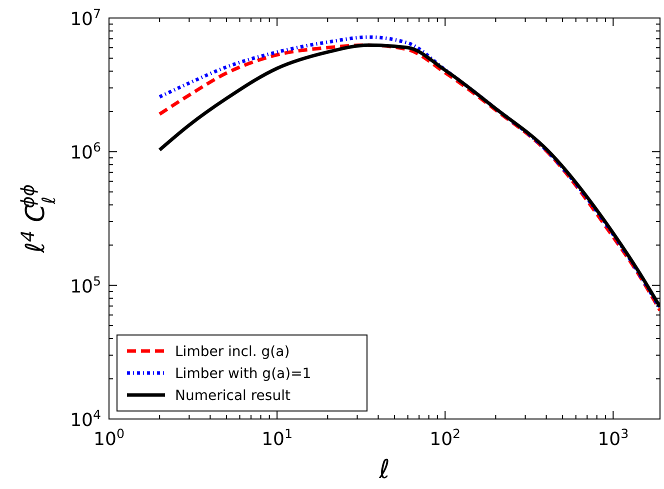 This screenshot has width=664, height=489. What do you see at coordinates (613, 438) in the screenshot?
I see `x-tick-label: 10$^{3}$` at bounding box center [613, 438].